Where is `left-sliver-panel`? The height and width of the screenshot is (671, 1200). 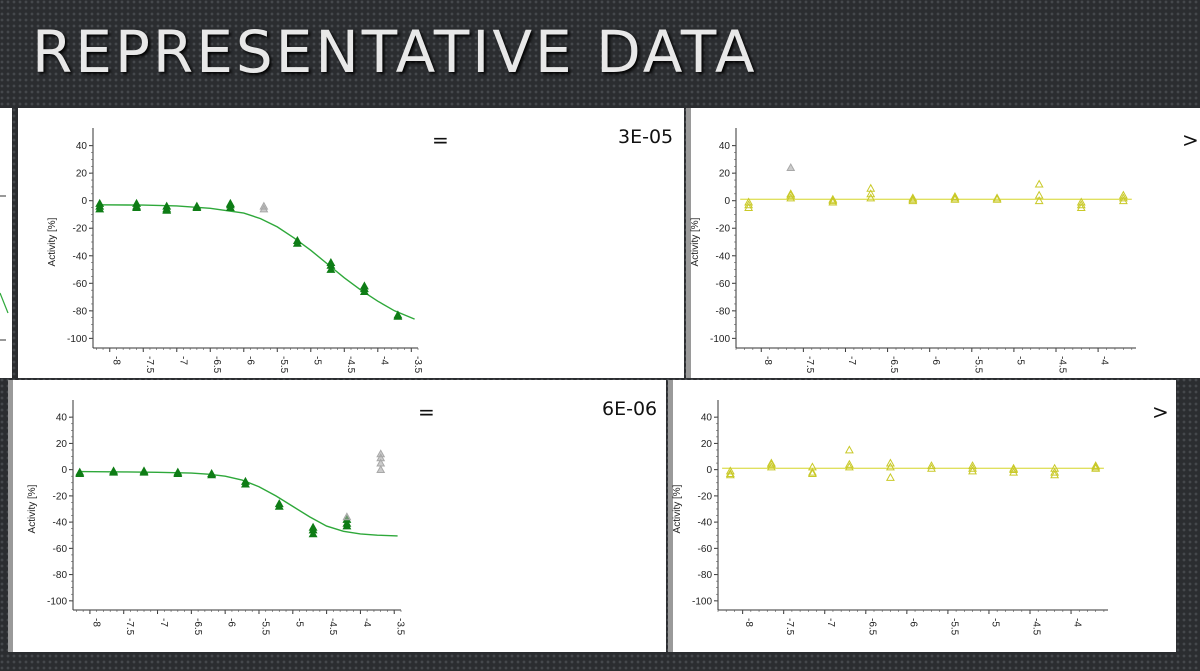 left-sliver-panel is located at coordinates (6, 243).